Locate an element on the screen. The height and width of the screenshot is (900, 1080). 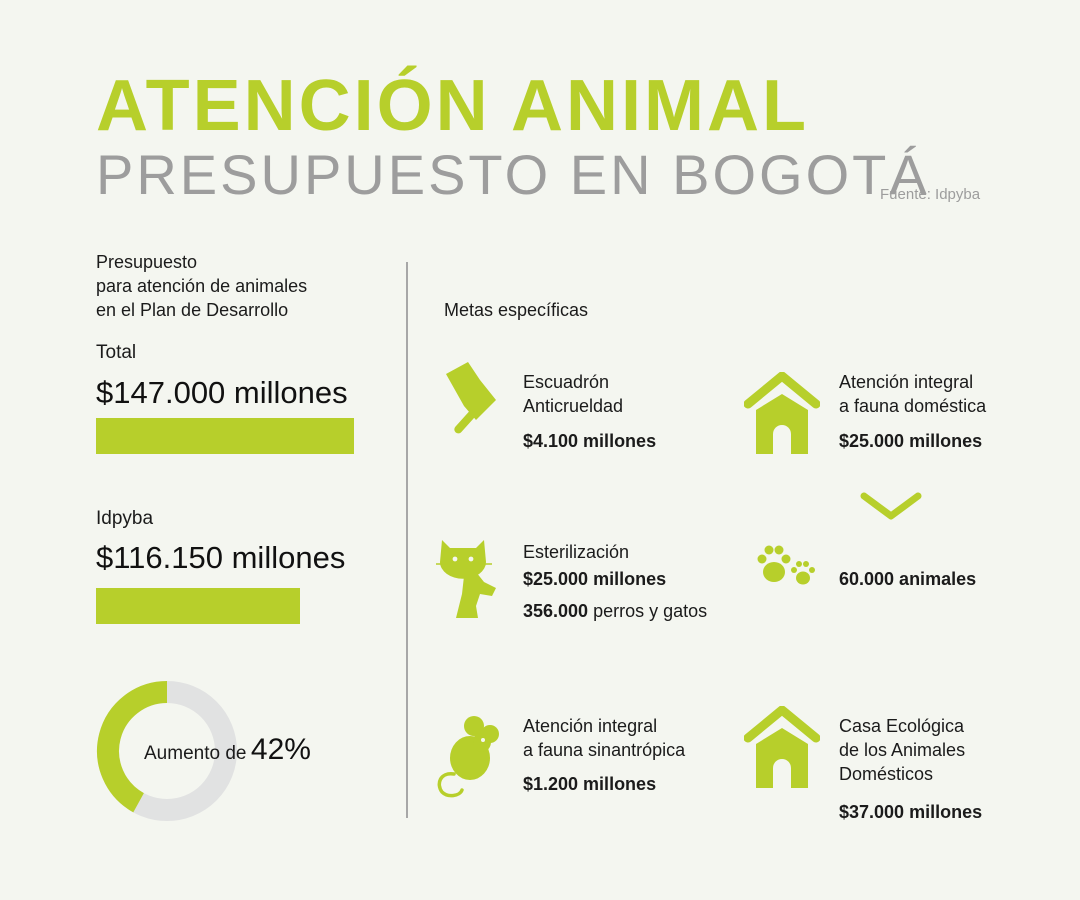
donut-percent: 42% is located at coordinates (280, 749).